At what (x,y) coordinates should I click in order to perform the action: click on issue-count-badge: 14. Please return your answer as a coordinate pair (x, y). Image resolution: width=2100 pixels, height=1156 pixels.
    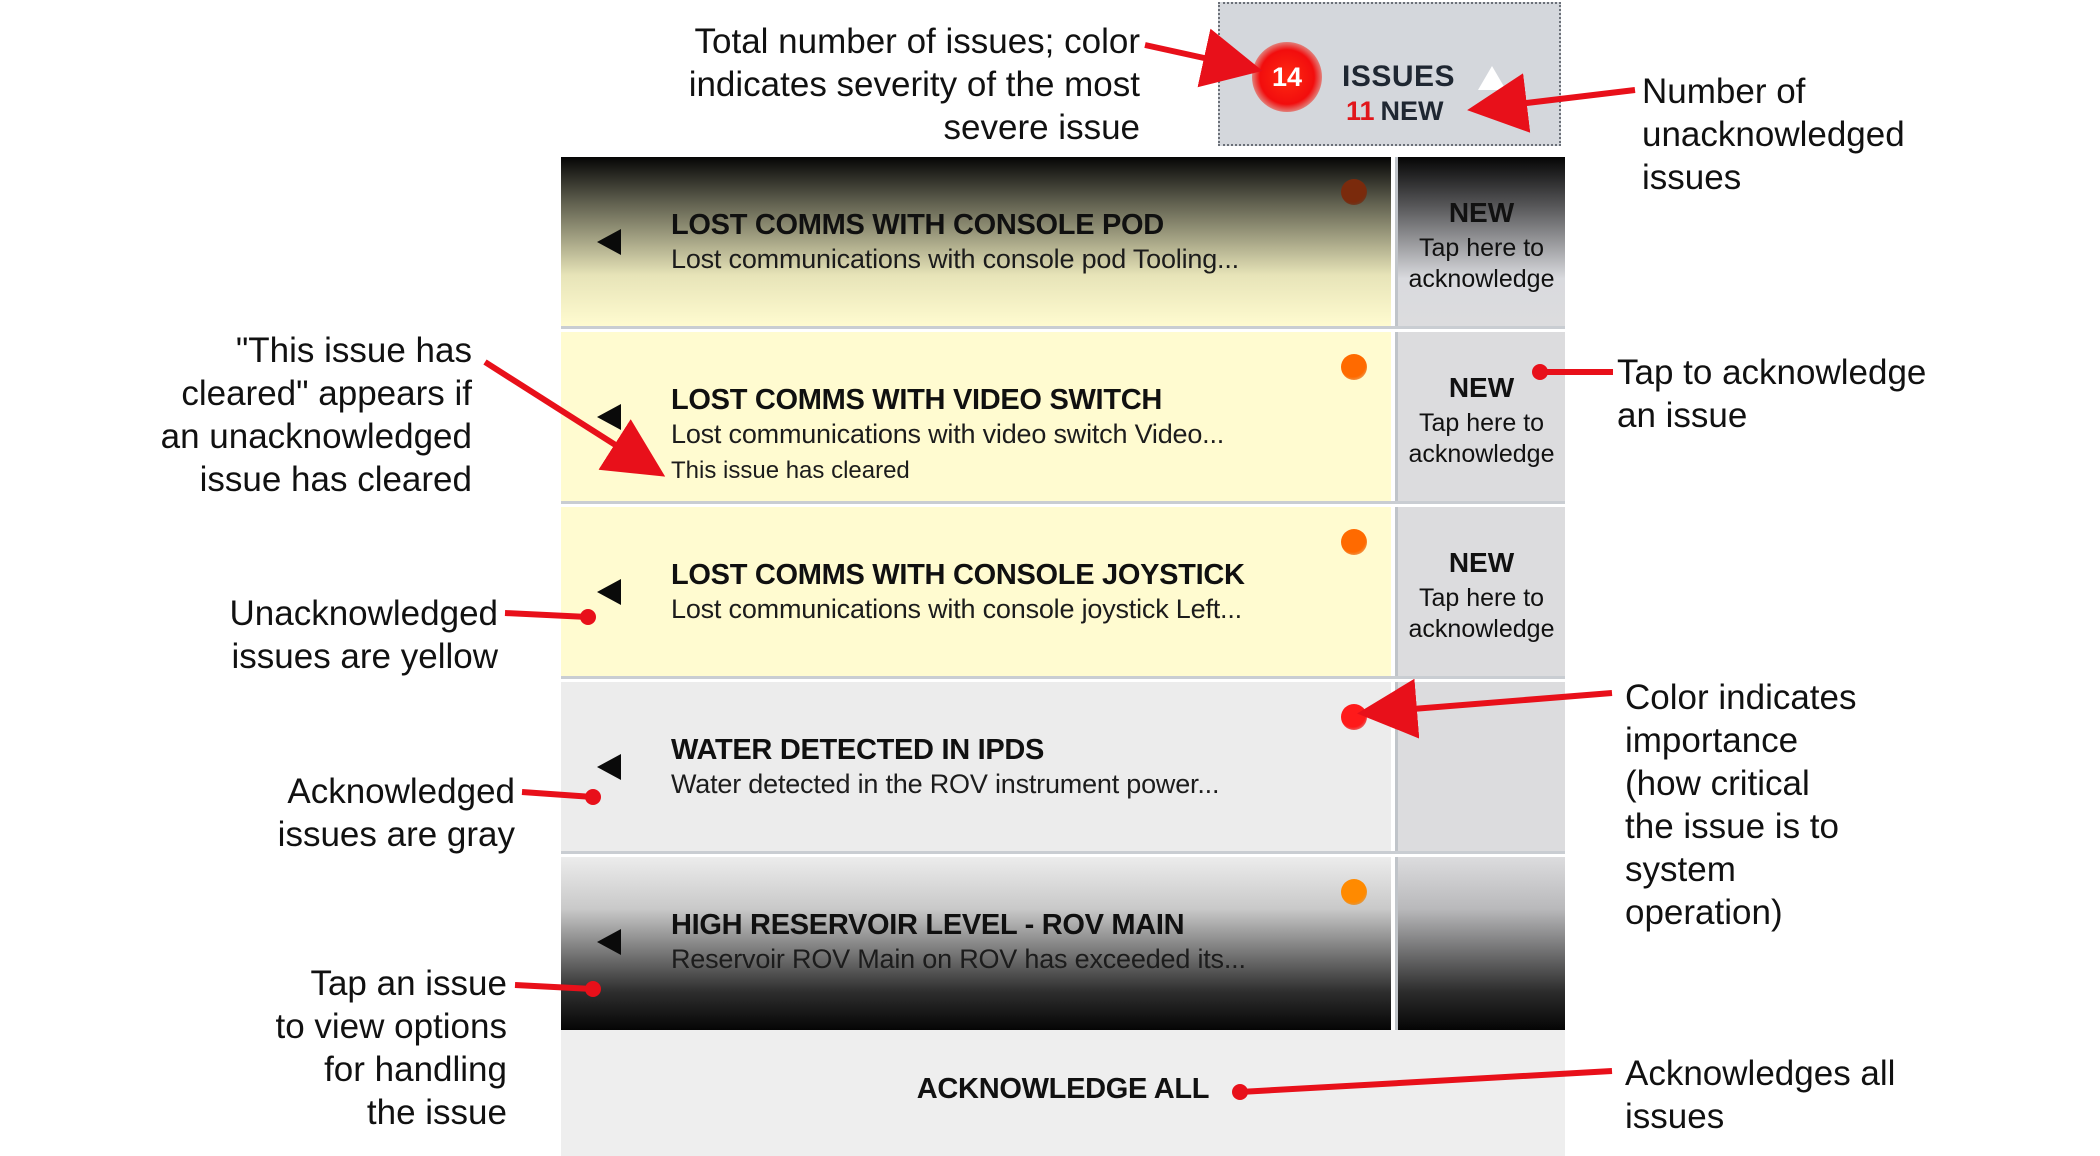
    Looking at the image, I should click on (1287, 77).